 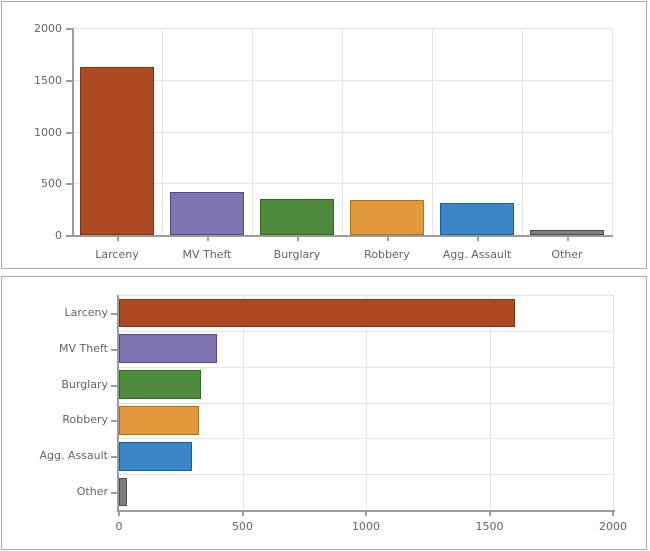 What do you see at coordinates (48, 132) in the screenshot?
I see `y-axis-tick-label: 1000` at bounding box center [48, 132].